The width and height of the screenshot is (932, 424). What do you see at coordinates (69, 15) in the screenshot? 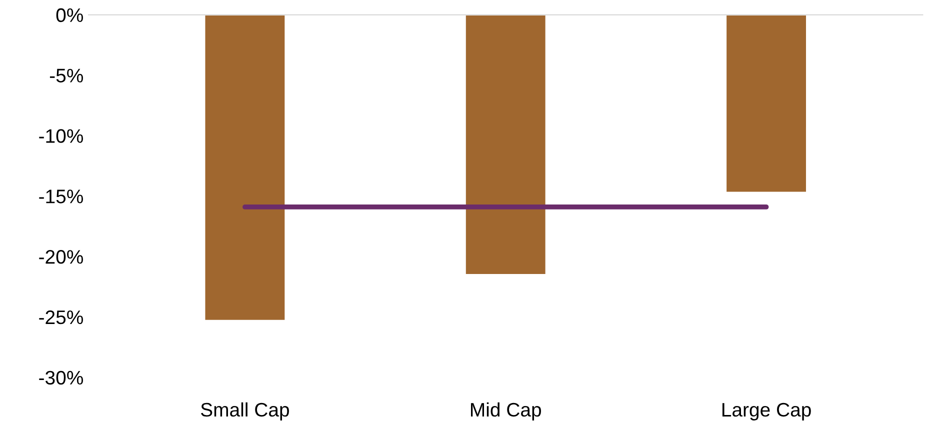
I see `y-tick-label: 0%` at bounding box center [69, 15].